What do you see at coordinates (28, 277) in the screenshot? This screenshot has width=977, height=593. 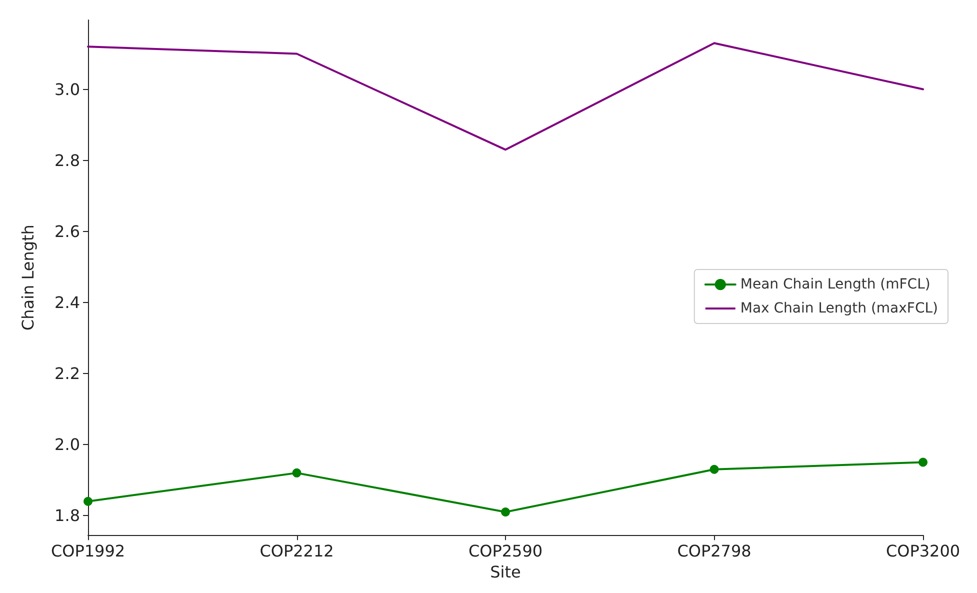 I see `y-axis-title: Chain Length` at bounding box center [28, 277].